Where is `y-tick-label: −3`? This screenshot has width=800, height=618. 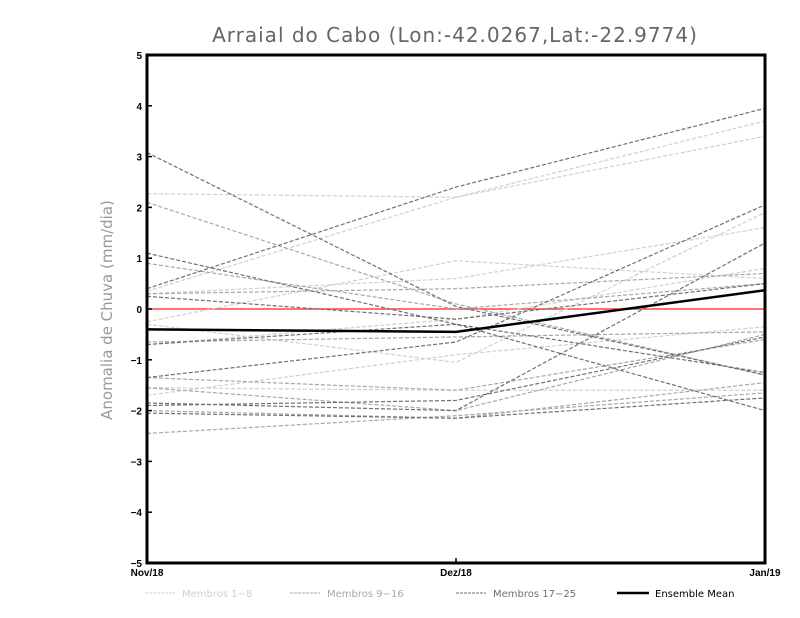
y-tick-label: −3 is located at coordinates (137, 462).